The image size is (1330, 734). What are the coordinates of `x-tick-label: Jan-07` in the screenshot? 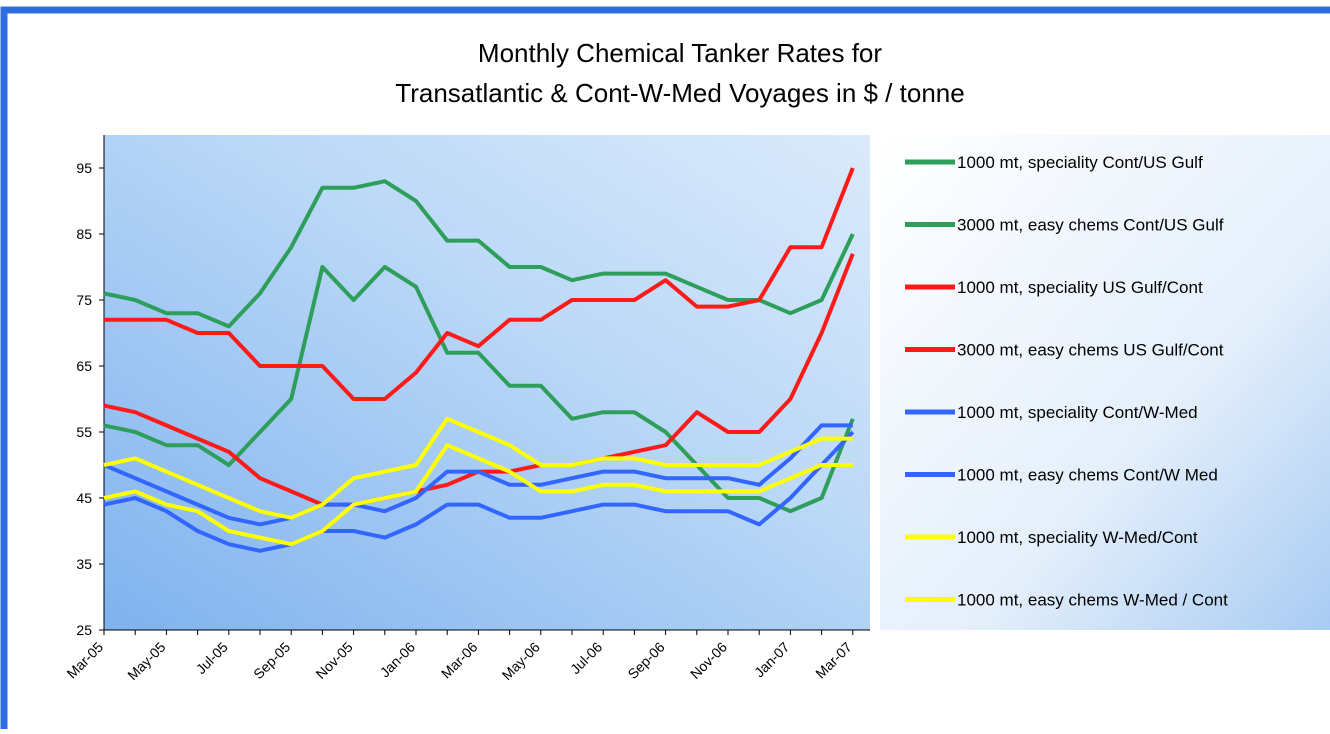 It's located at (772, 660).